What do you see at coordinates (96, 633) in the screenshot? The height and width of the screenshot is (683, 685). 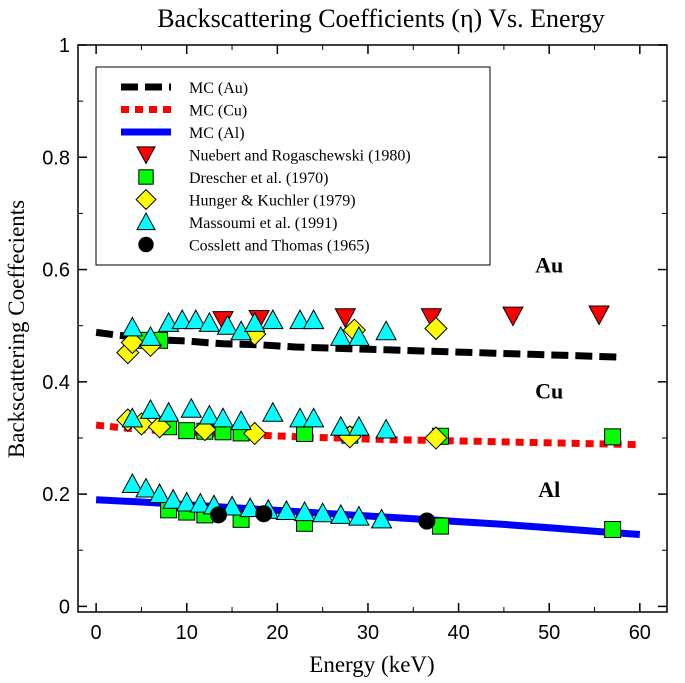 I see `x-tick-label: 0` at bounding box center [96, 633].